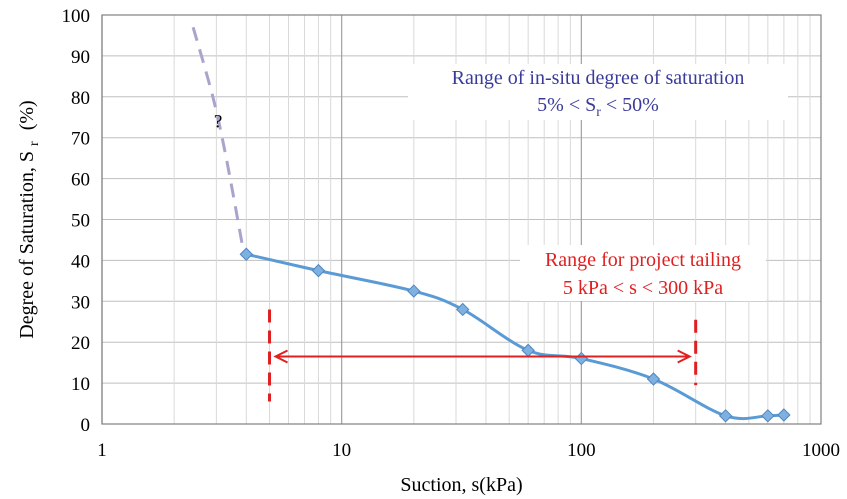 The image size is (847, 499). Describe the element at coordinates (27, 245) in the screenshot. I see `y-axis-title-main: Degree of Saturation, S` at that location.